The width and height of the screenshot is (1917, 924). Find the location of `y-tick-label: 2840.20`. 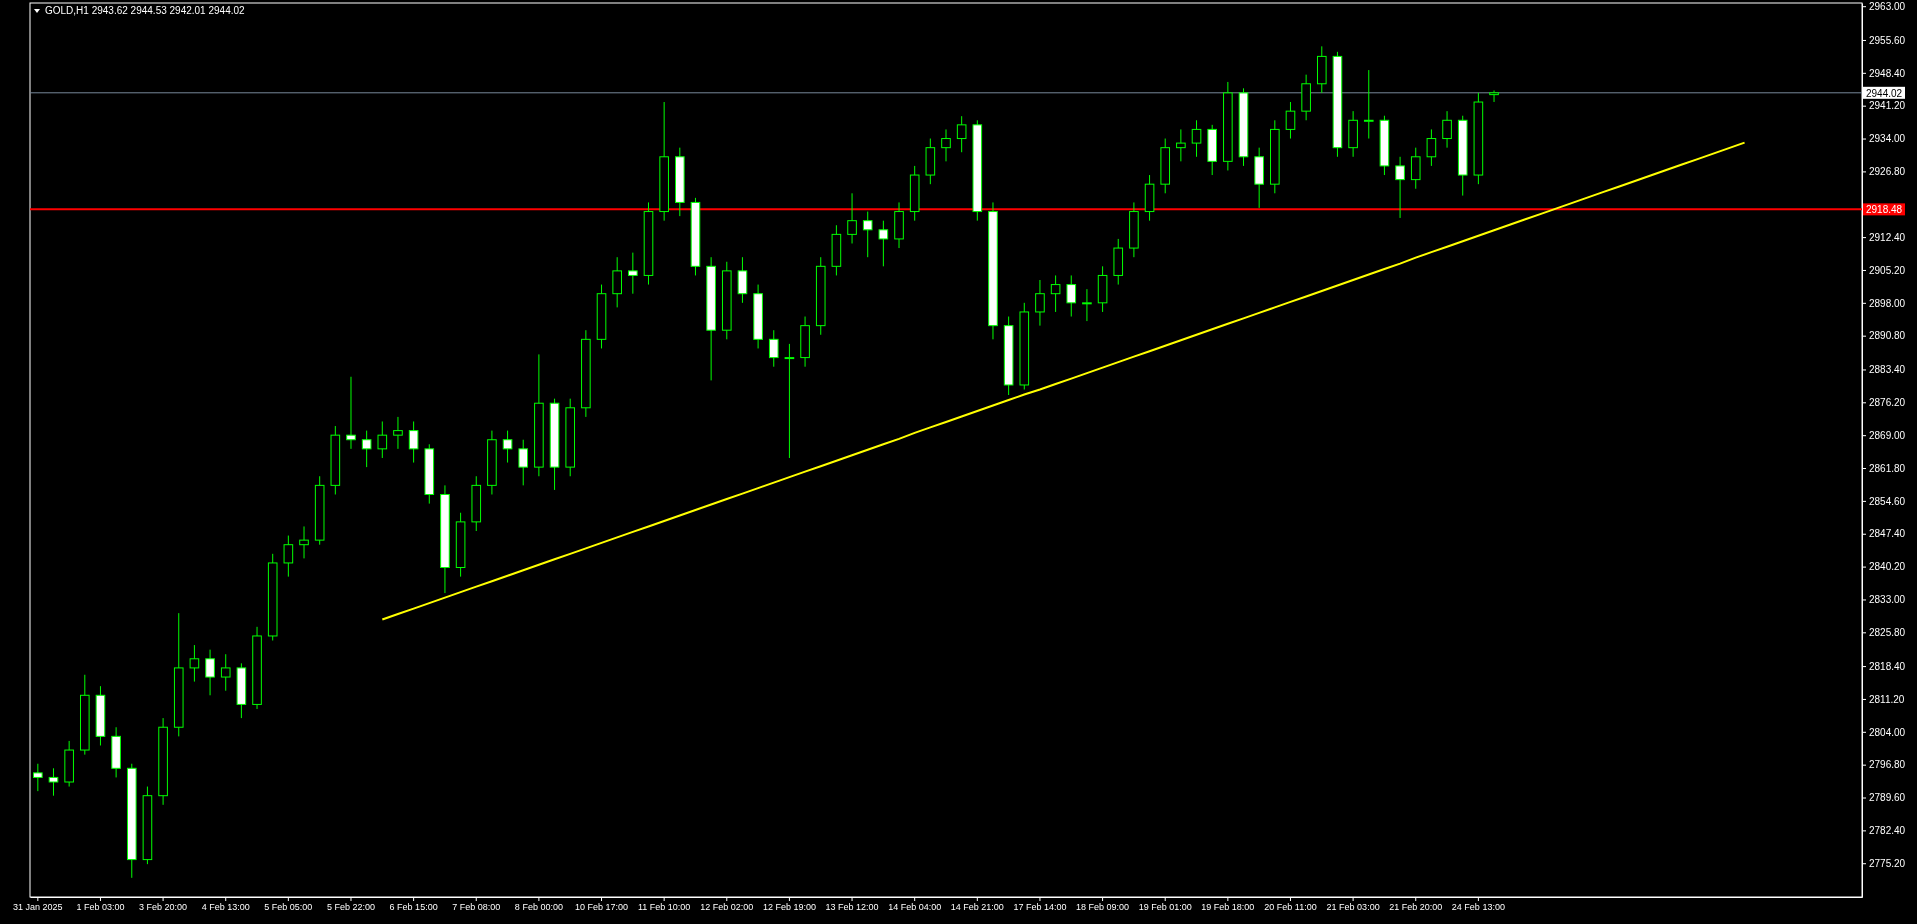

y-tick-label: 2840.20 is located at coordinates (1887, 567).